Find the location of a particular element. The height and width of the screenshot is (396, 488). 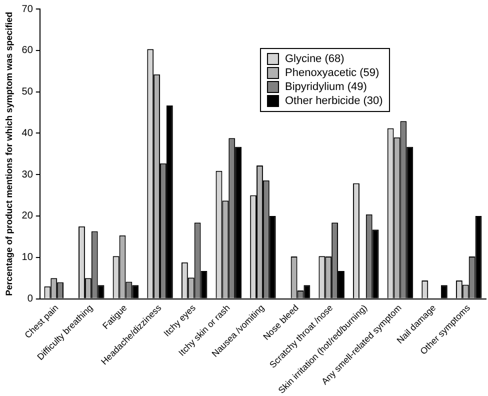

y-tick-label: 50 is located at coordinates (28, 92).